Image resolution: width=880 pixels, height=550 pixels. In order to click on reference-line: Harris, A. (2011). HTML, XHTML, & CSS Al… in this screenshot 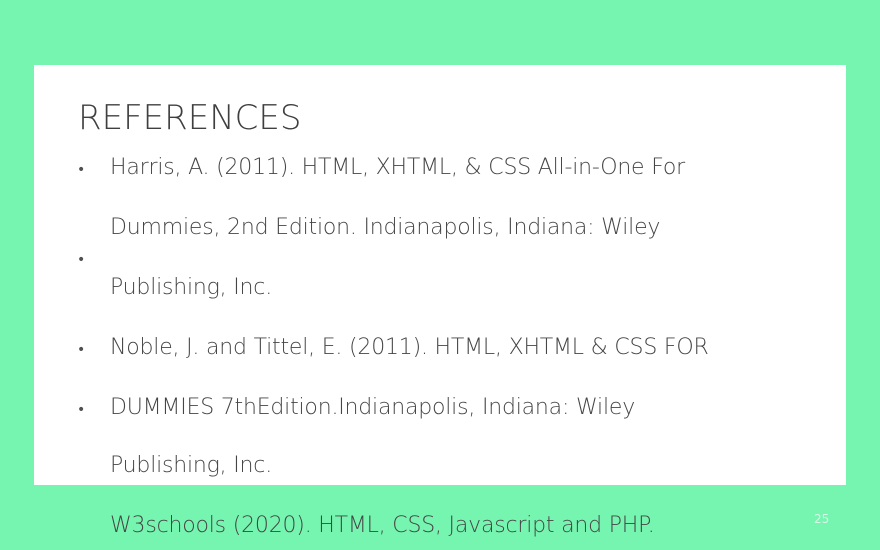, I will do `click(397, 167)`.